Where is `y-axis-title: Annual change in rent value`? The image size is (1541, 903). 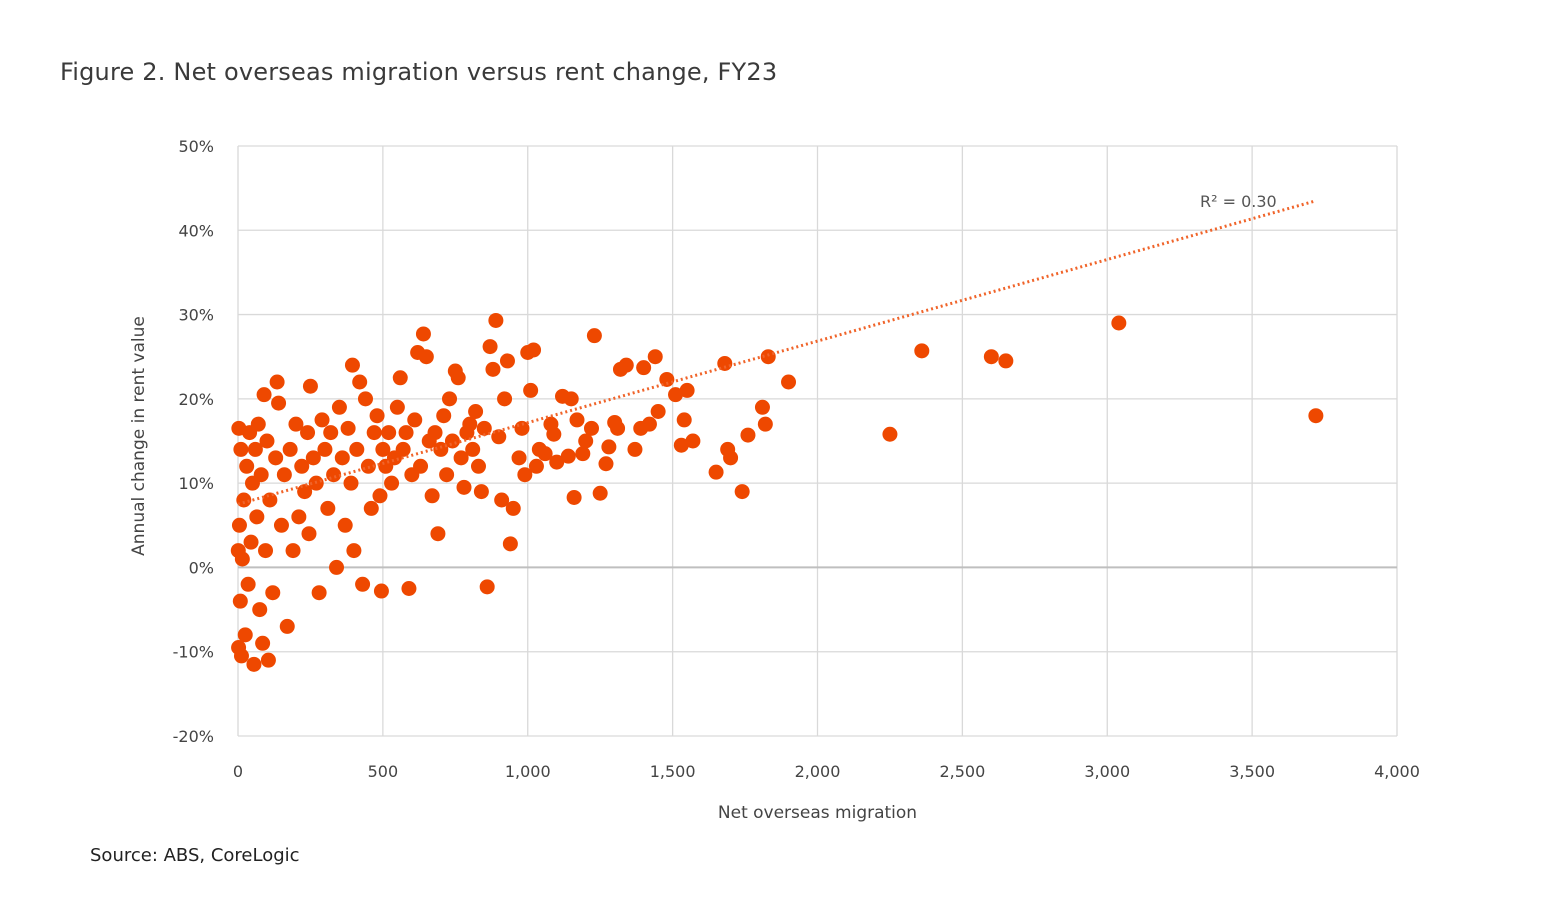
y-axis-title: Annual change in rent value is located at coordinates (139, 436).